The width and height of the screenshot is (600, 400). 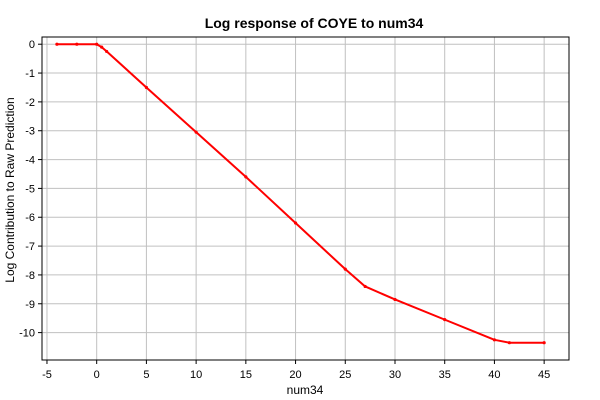 What do you see at coordinates (305, 390) in the screenshot?
I see `x-axis-label: num34` at bounding box center [305, 390].